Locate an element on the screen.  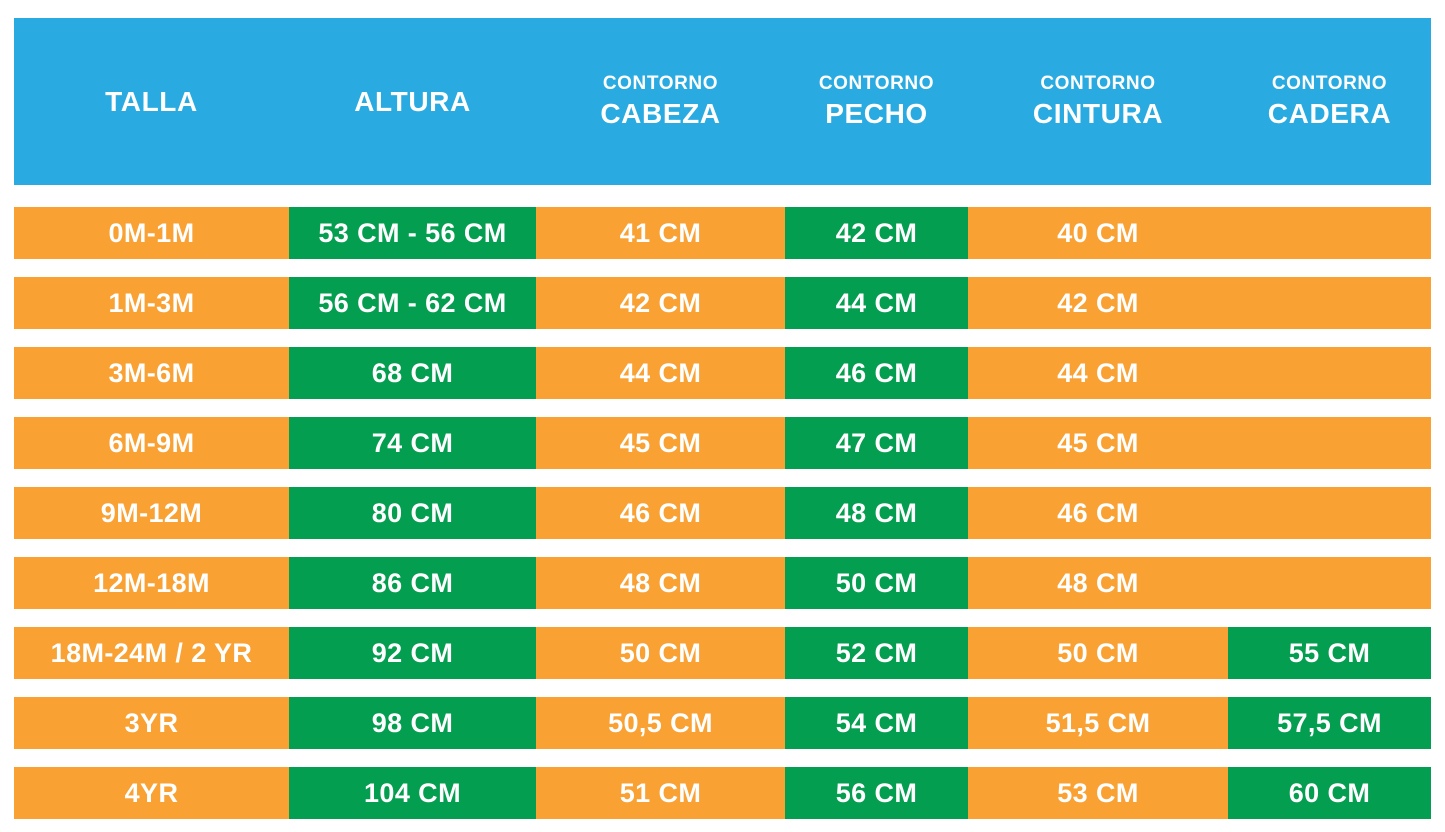
header-label-altura: ALTURA is located at coordinates (412, 101).